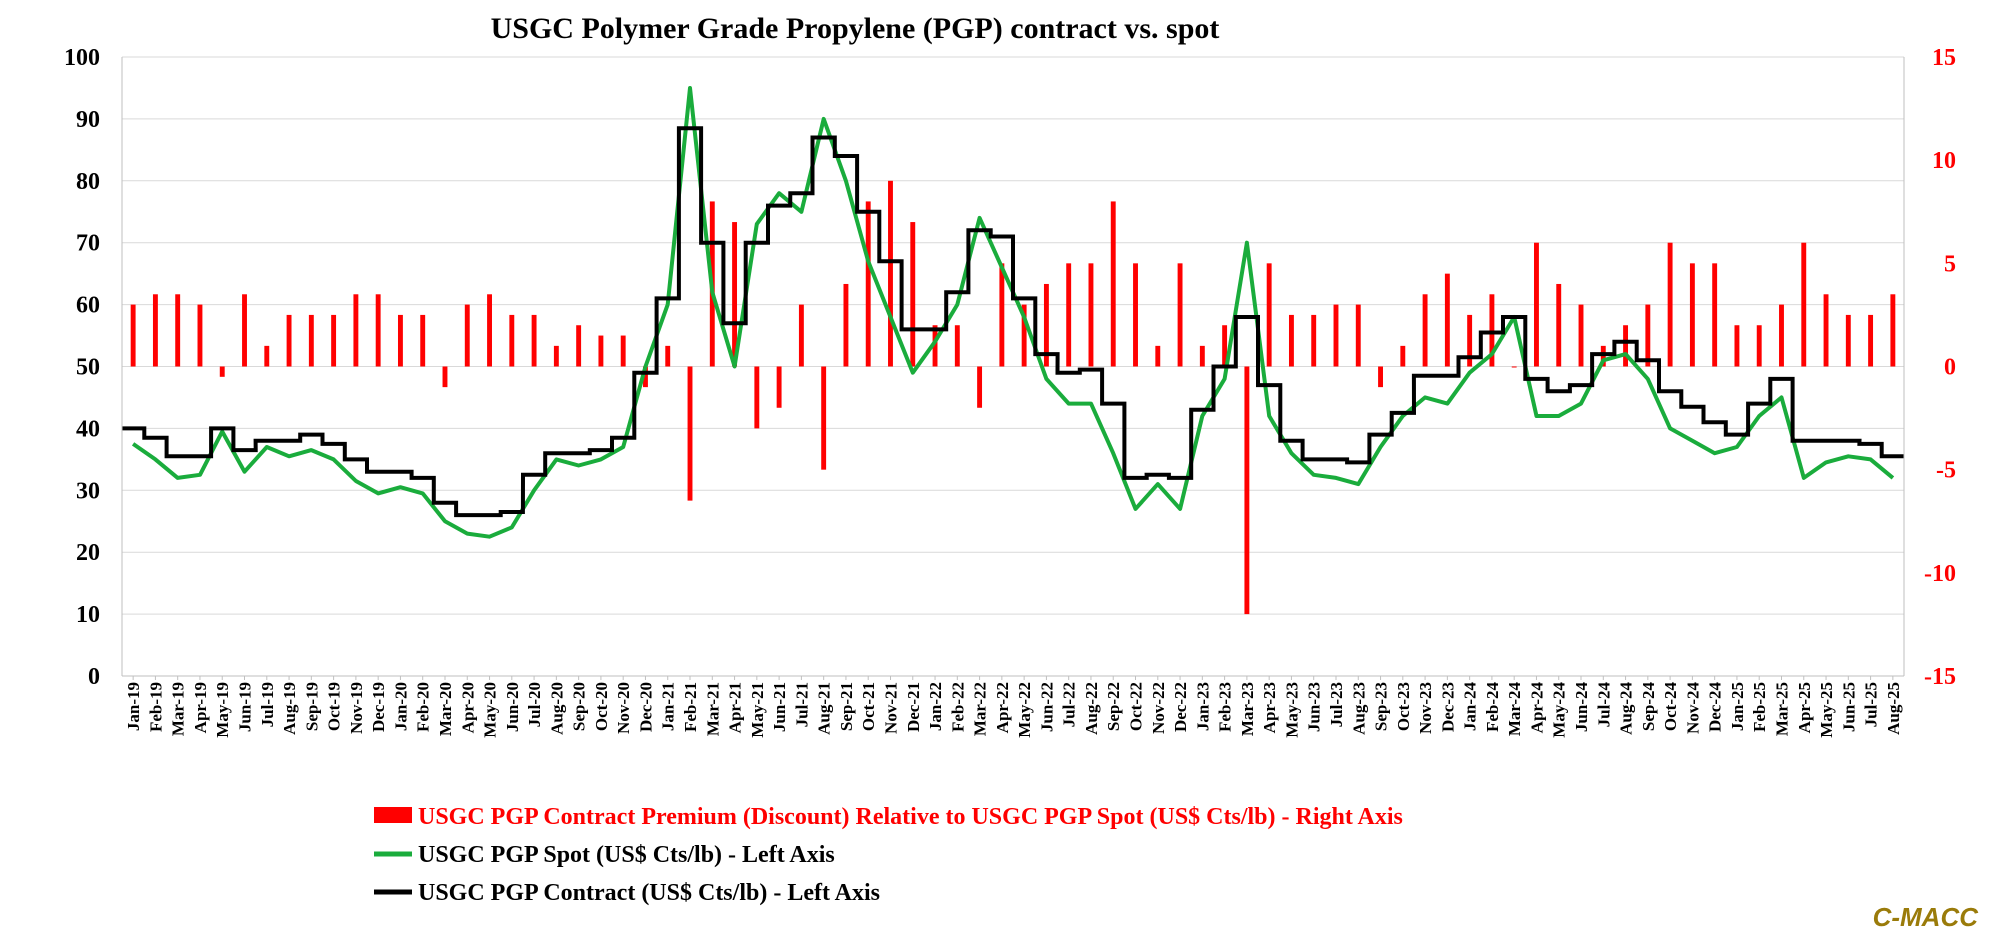 The image size is (2000, 937). What do you see at coordinates (1848, 707) in the screenshot?
I see `x-tick-label: Jun-25` at bounding box center [1848, 707].